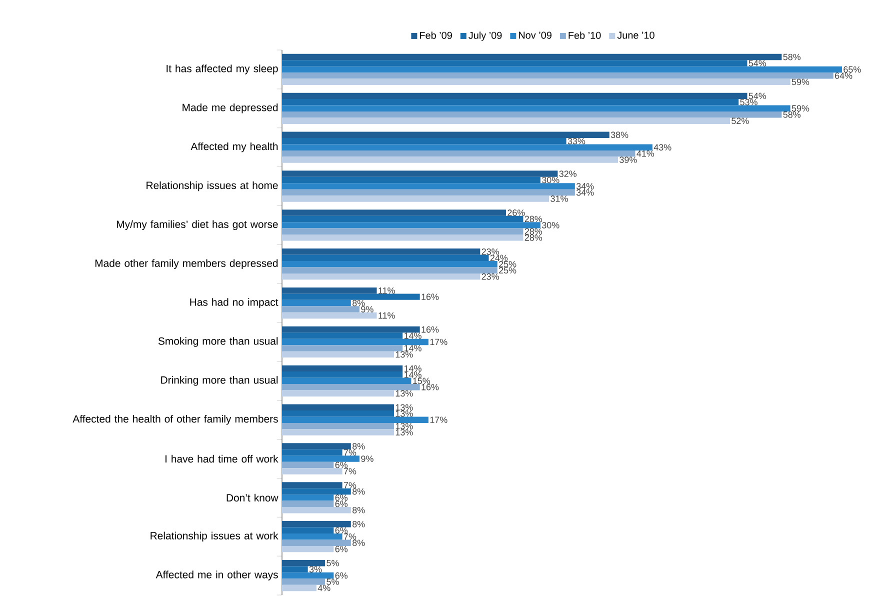  Describe the element at coordinates (577, 141) in the screenshot. I see `data-label: 33%` at that location.